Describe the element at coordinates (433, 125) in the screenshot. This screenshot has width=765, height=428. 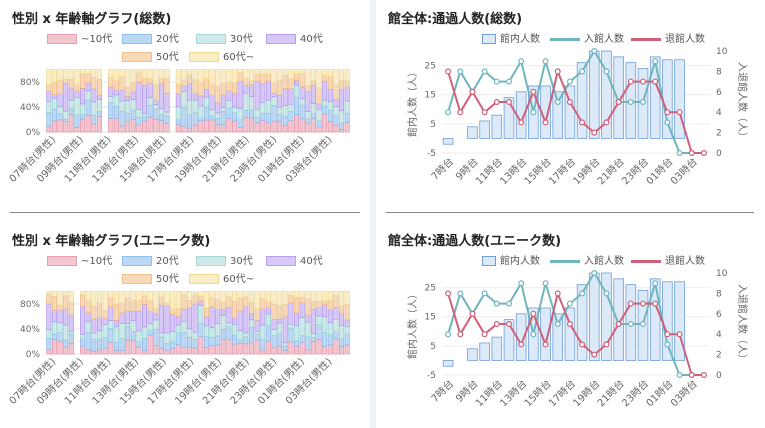
I see `y-tick-label: 5` at that location.